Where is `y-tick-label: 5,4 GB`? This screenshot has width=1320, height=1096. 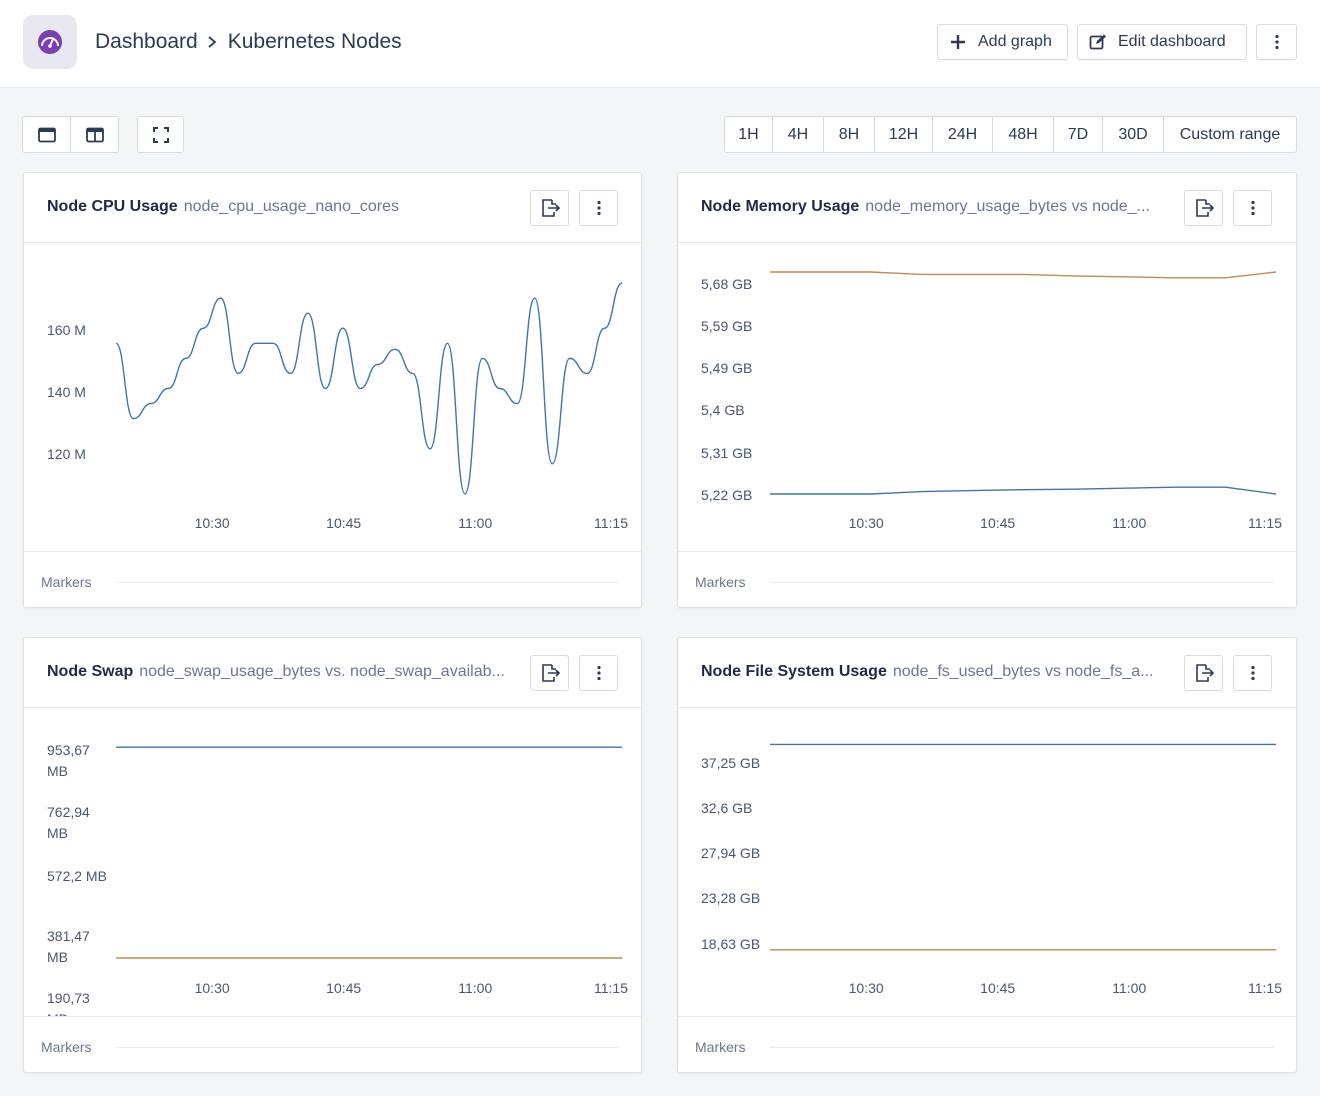
y-tick-label: 5,4 GB is located at coordinates (723, 410).